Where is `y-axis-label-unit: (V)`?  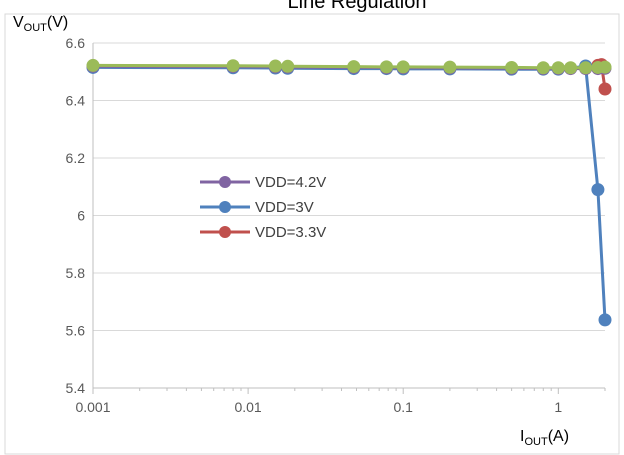 y-axis-label-unit: (V) is located at coordinates (57, 22).